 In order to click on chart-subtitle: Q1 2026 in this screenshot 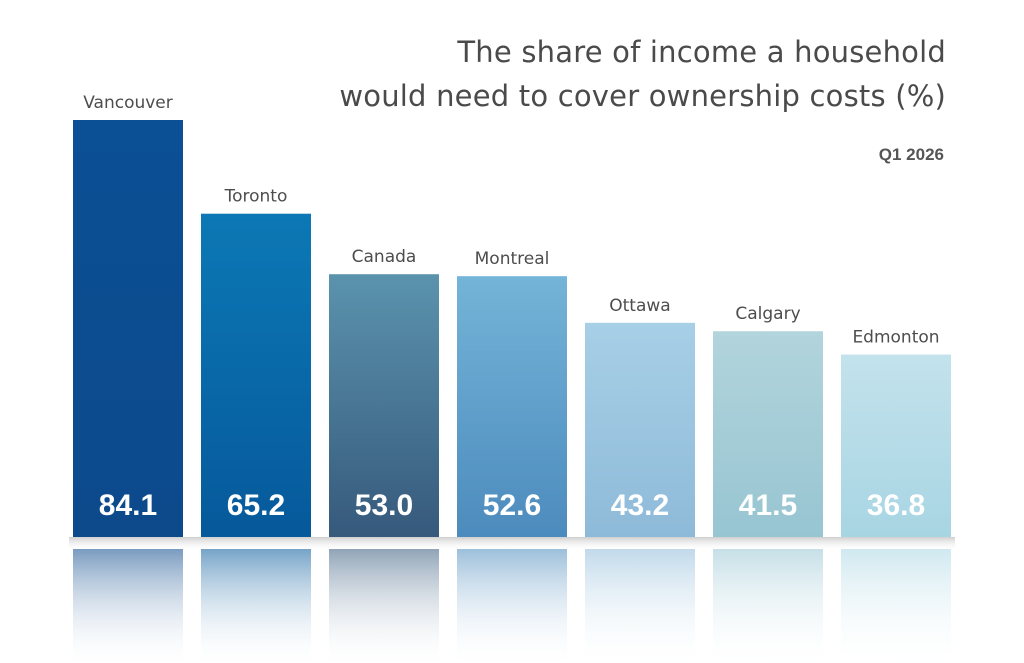, I will do `click(911, 154)`.